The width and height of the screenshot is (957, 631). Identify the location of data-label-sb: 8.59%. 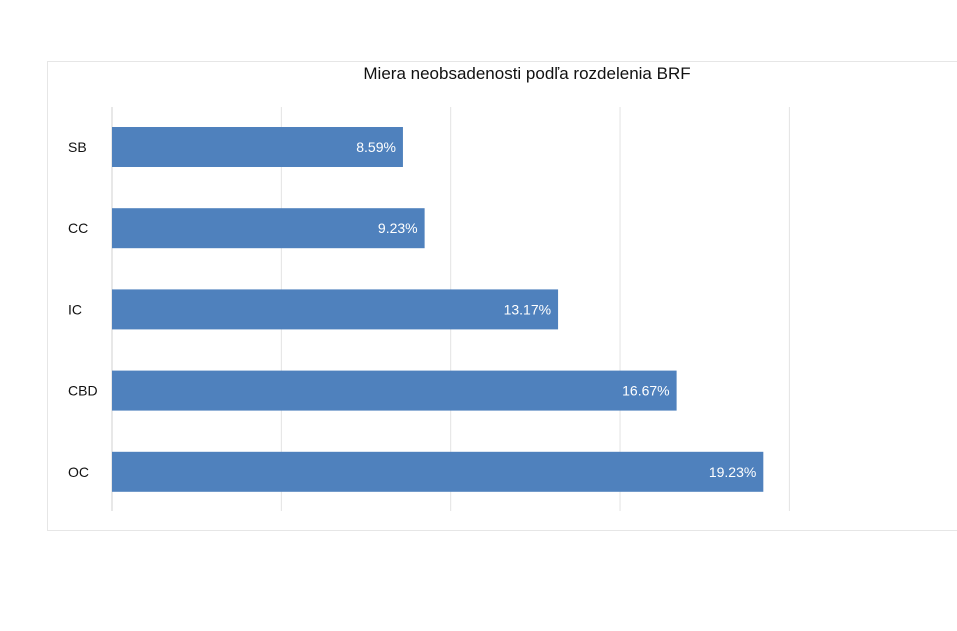
(376, 147).